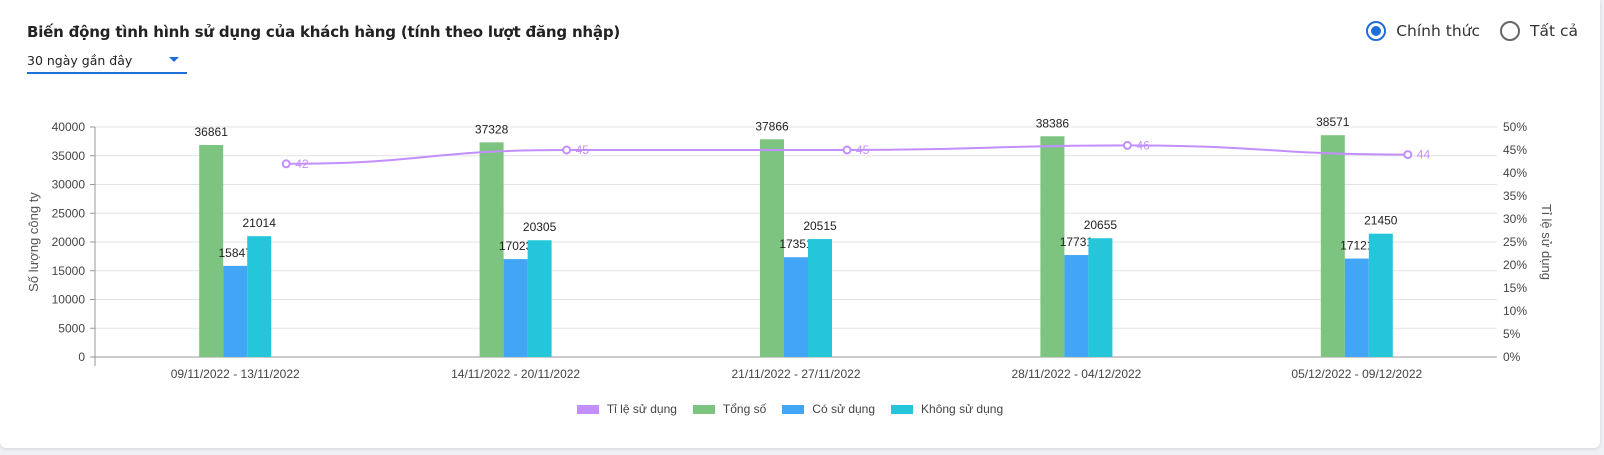 The image size is (1604, 455). I want to click on y-tick-label: 35000, so click(69, 156).